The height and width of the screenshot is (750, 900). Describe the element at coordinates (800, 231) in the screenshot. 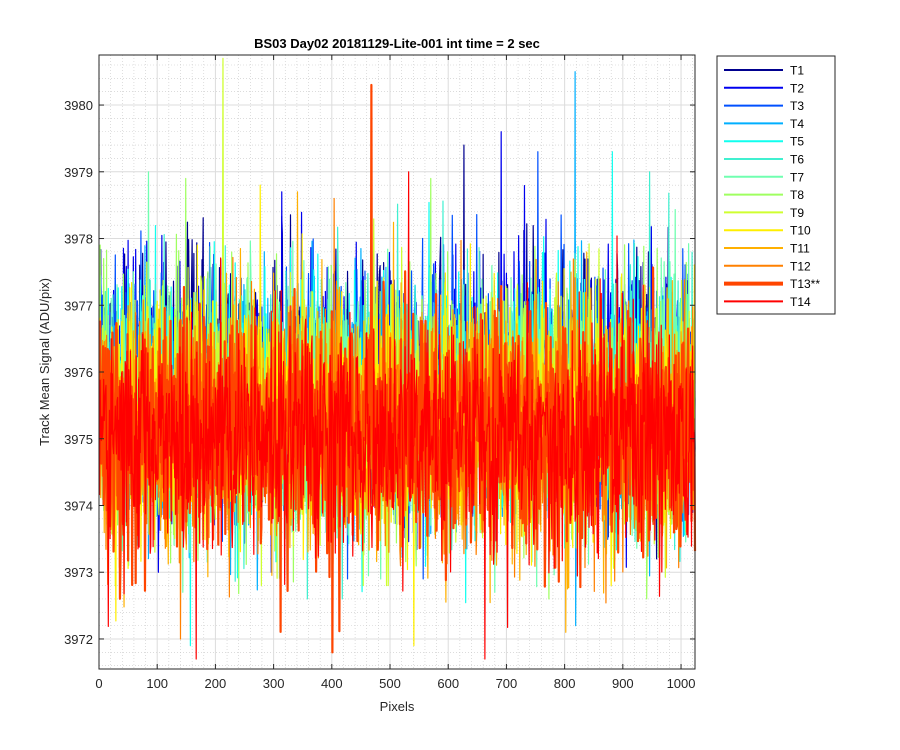

I see `legend-label: T10` at that location.